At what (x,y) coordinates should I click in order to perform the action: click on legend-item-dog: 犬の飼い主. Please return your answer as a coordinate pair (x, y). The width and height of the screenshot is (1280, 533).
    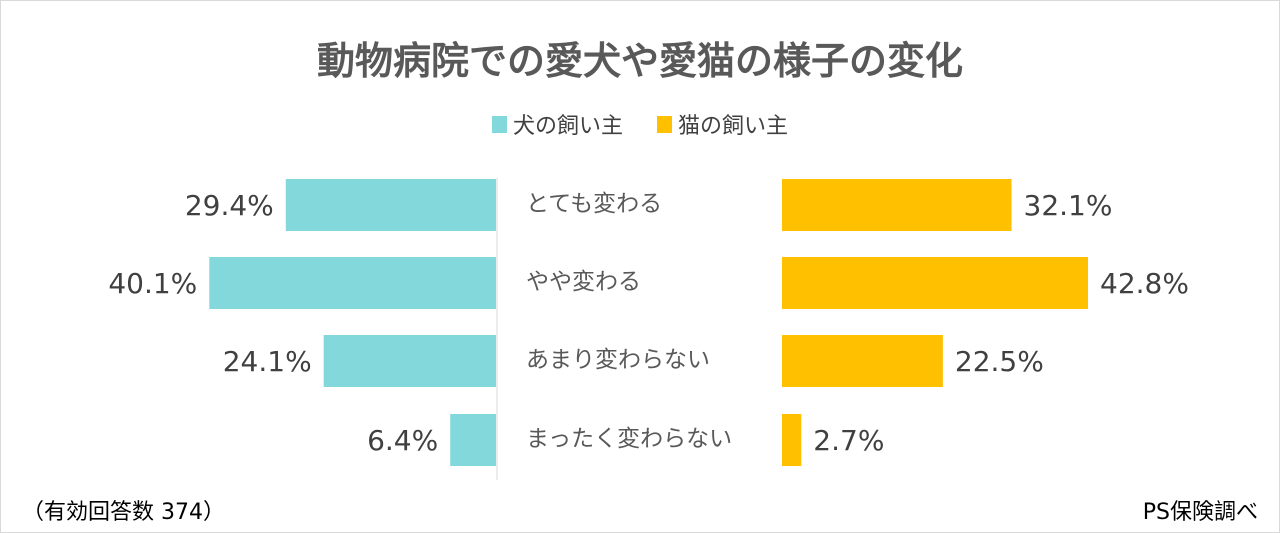
    Looking at the image, I should click on (557, 124).